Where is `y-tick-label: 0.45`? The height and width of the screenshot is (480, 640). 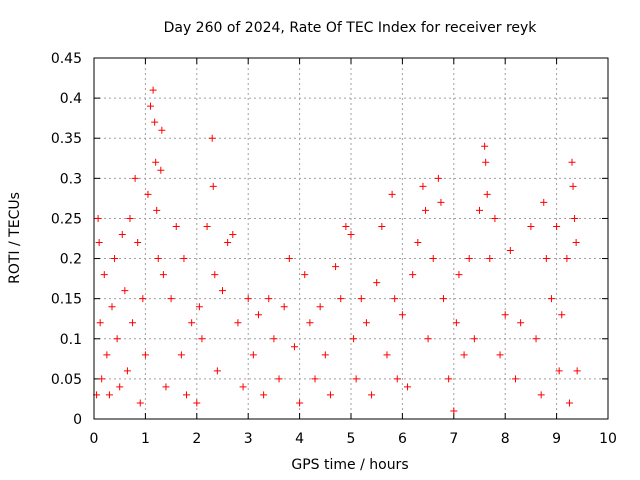 y-tick-label: 0.45 is located at coordinates (66, 59).